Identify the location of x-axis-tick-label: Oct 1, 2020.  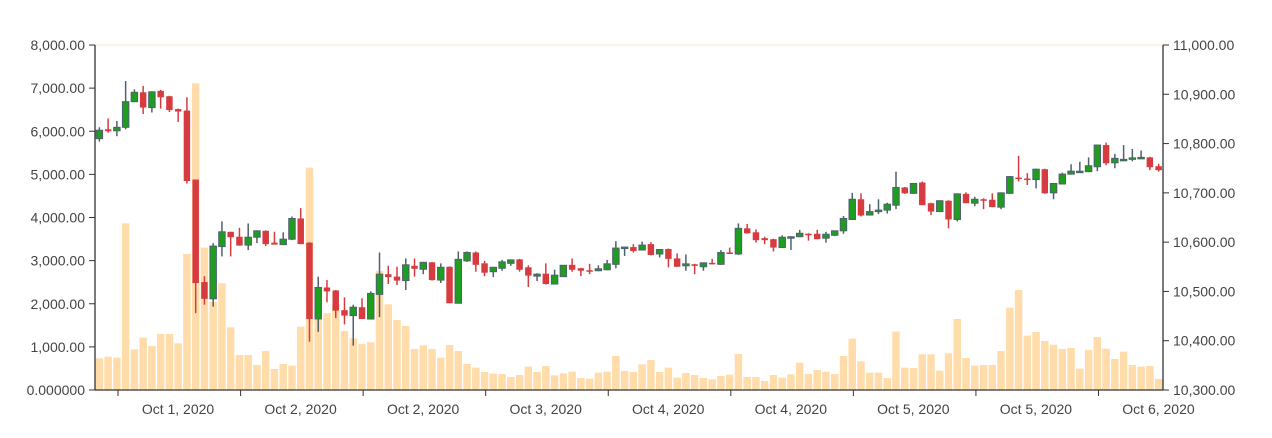
(178, 409).